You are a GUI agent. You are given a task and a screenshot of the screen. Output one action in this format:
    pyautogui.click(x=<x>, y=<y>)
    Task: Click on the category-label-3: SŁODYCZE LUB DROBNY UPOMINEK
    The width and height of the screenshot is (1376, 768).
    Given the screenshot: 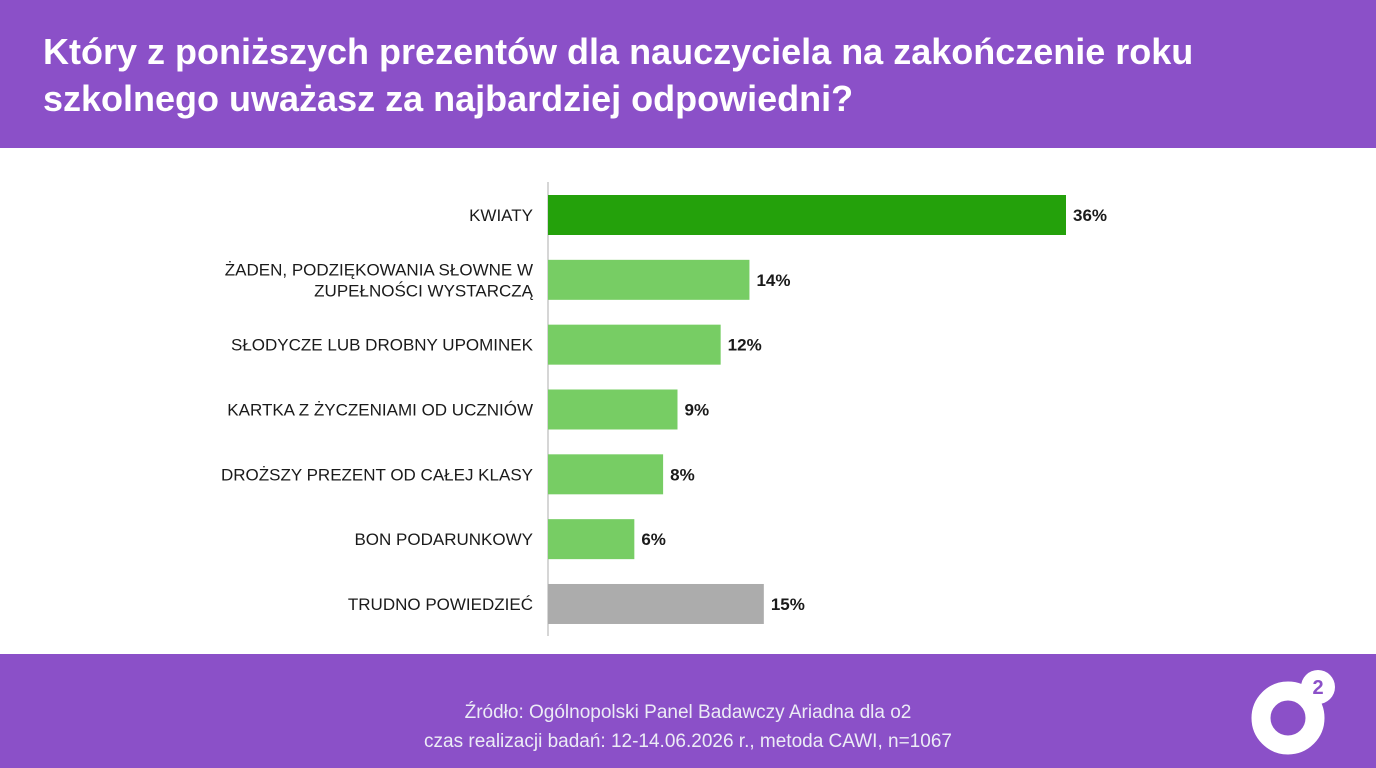 What is the action you would take?
    pyautogui.click(x=382, y=345)
    